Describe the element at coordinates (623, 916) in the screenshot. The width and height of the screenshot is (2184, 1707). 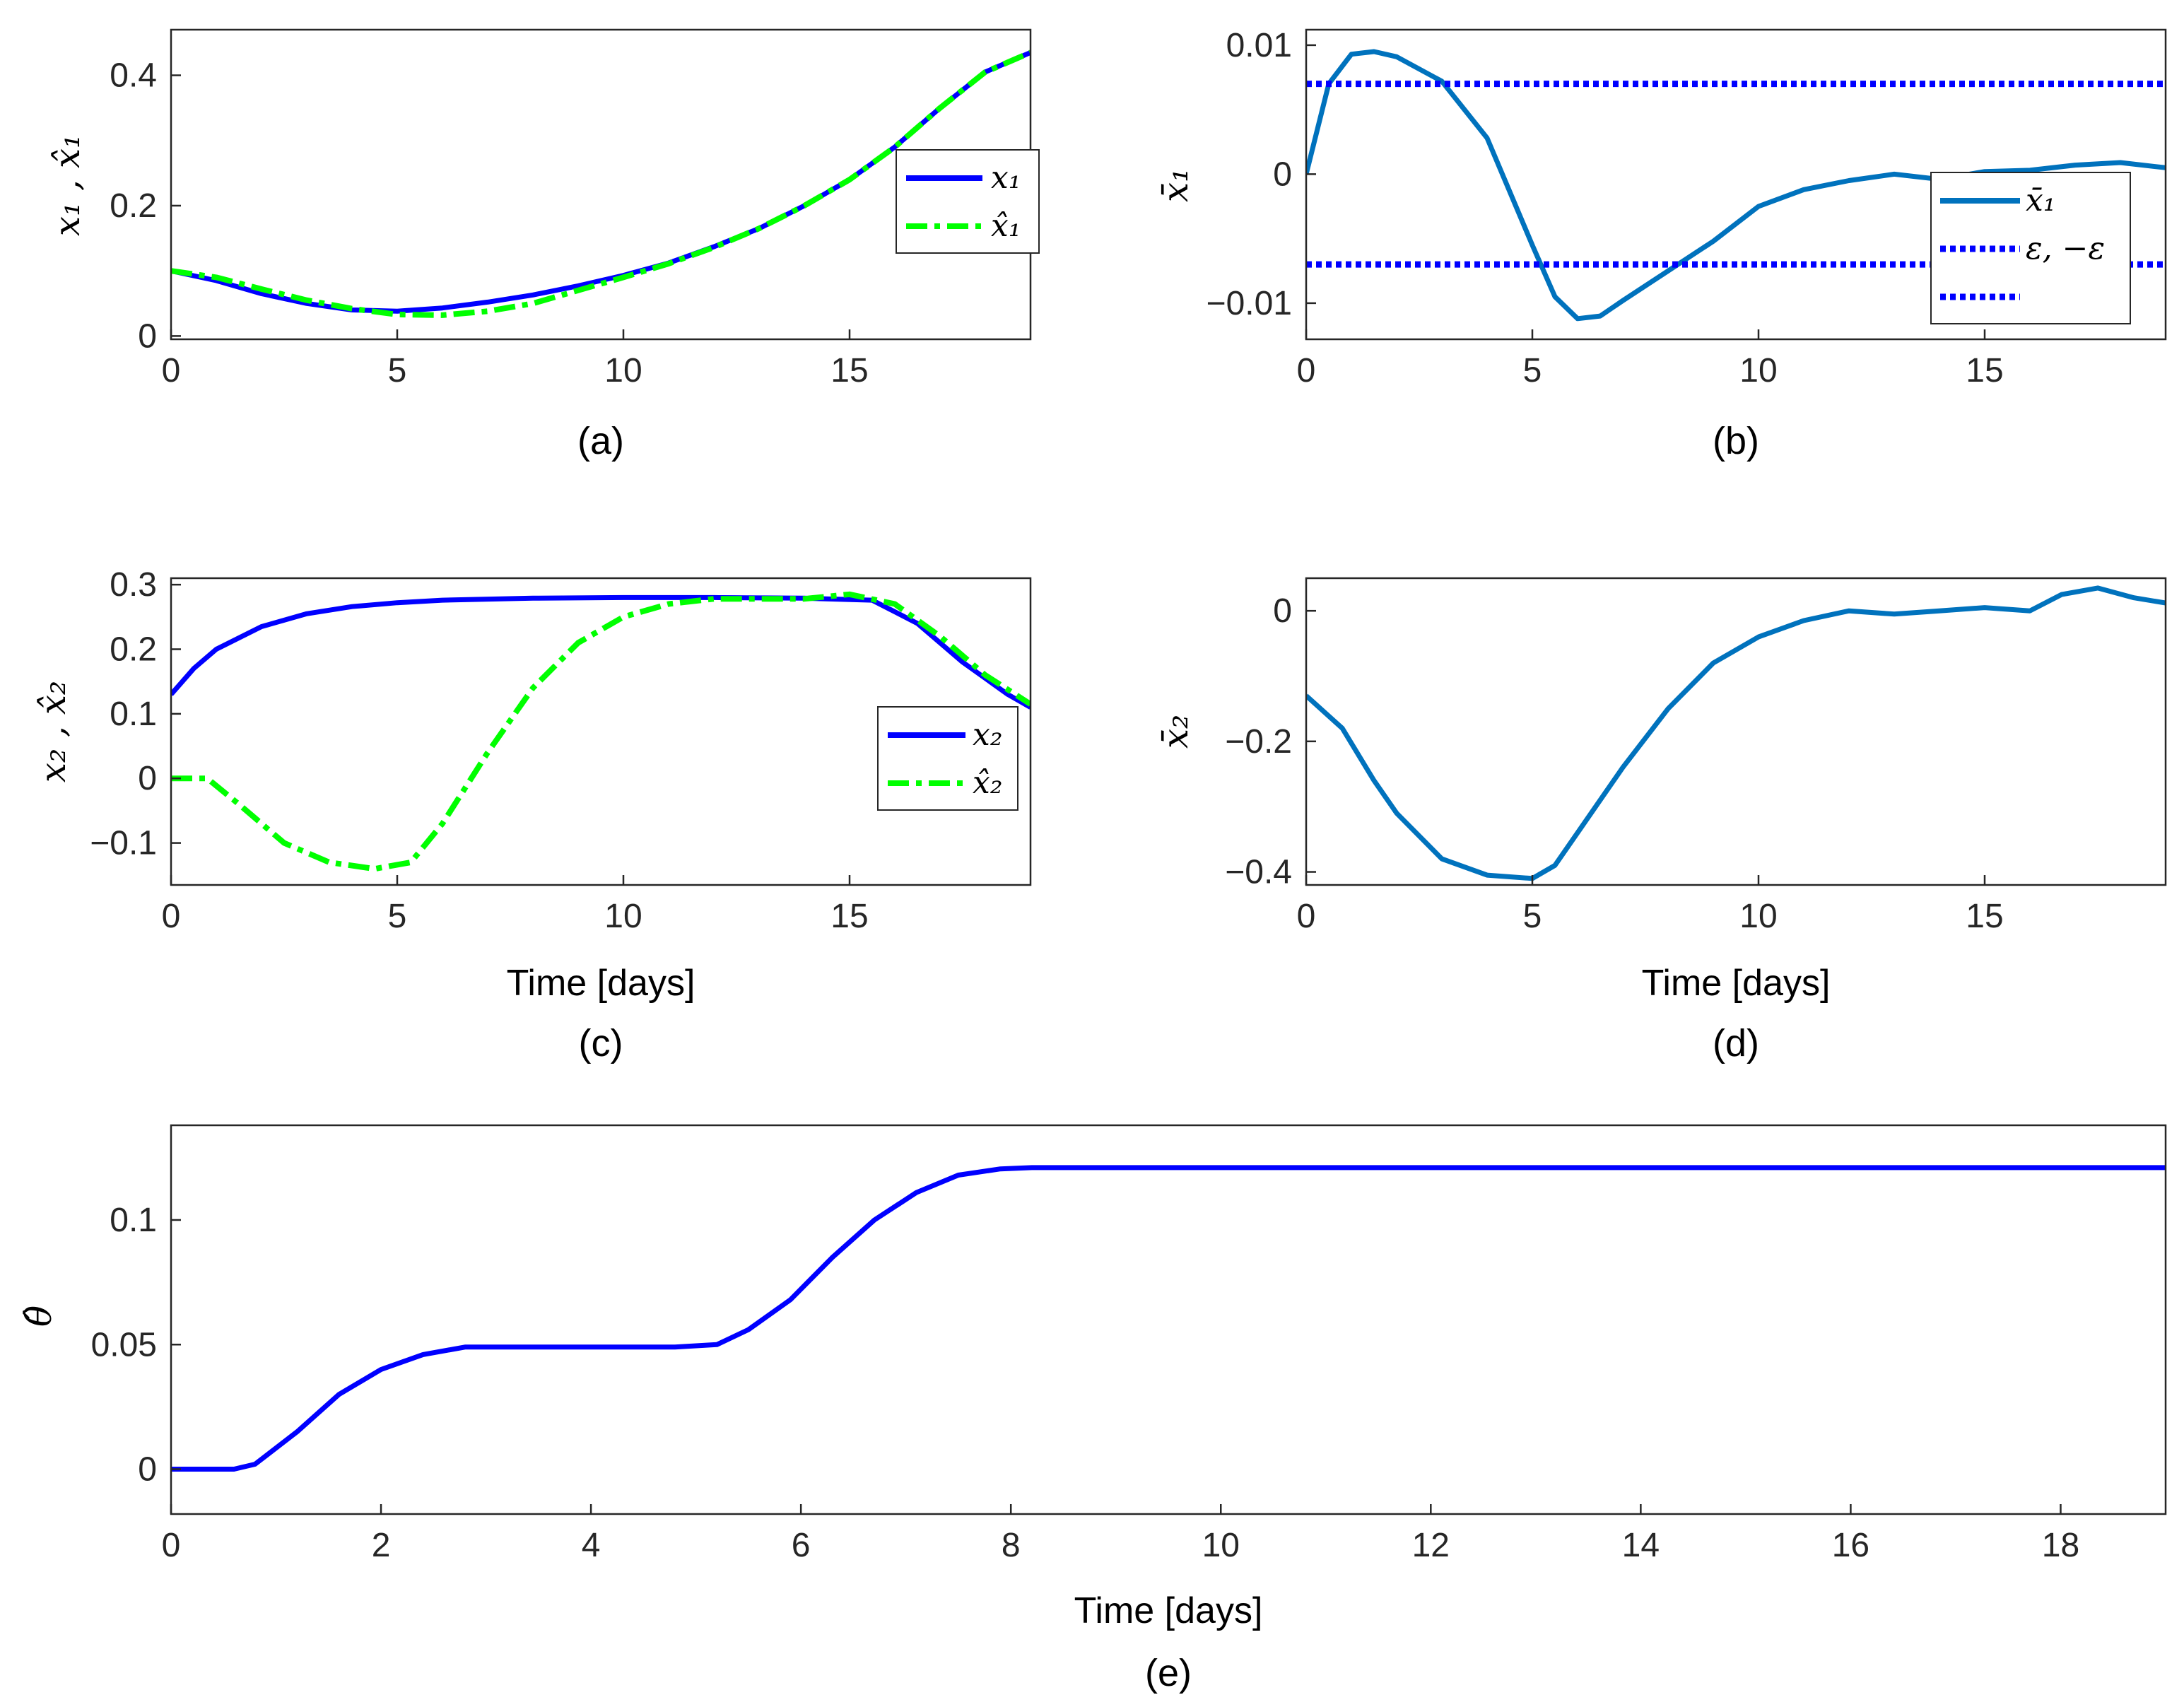
I see `panel-c-xtick-label: 10` at that location.